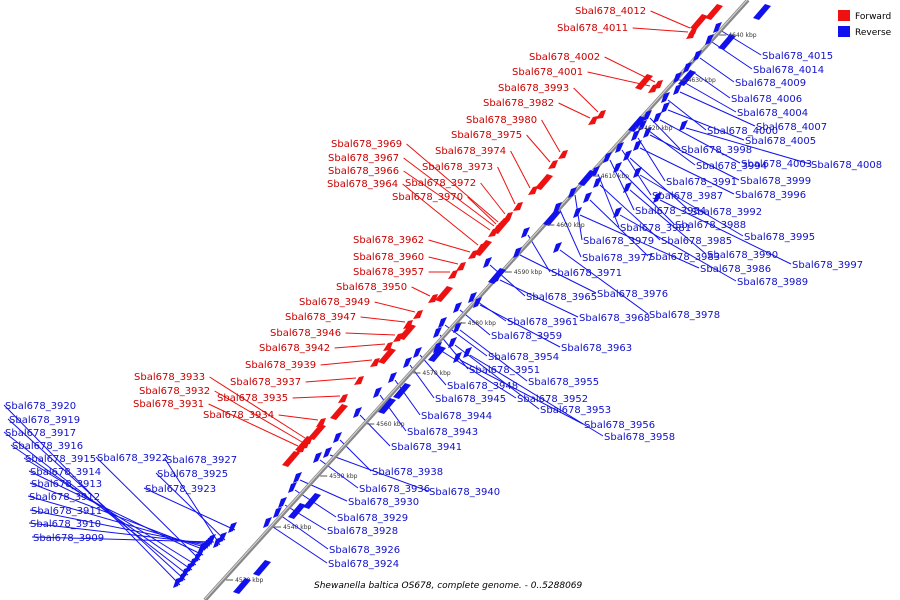  Describe the element at coordinates (619, 425) in the screenshot. I see `reverse-gene-label: Sbal678_3956` at that location.